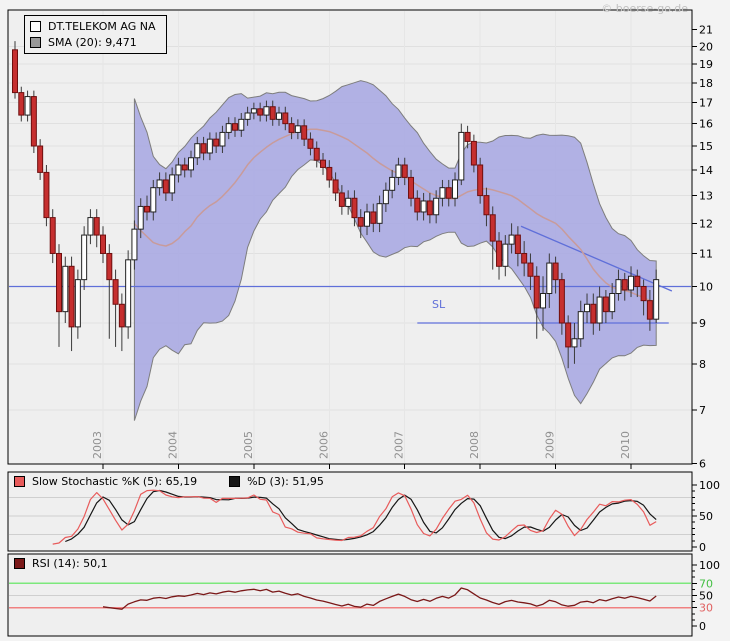 Image resolution: width=730 pixels, height=641 pixels. What do you see at coordinates (706, 103) in the screenshot?
I see `svg-text: 17` at bounding box center [706, 103].